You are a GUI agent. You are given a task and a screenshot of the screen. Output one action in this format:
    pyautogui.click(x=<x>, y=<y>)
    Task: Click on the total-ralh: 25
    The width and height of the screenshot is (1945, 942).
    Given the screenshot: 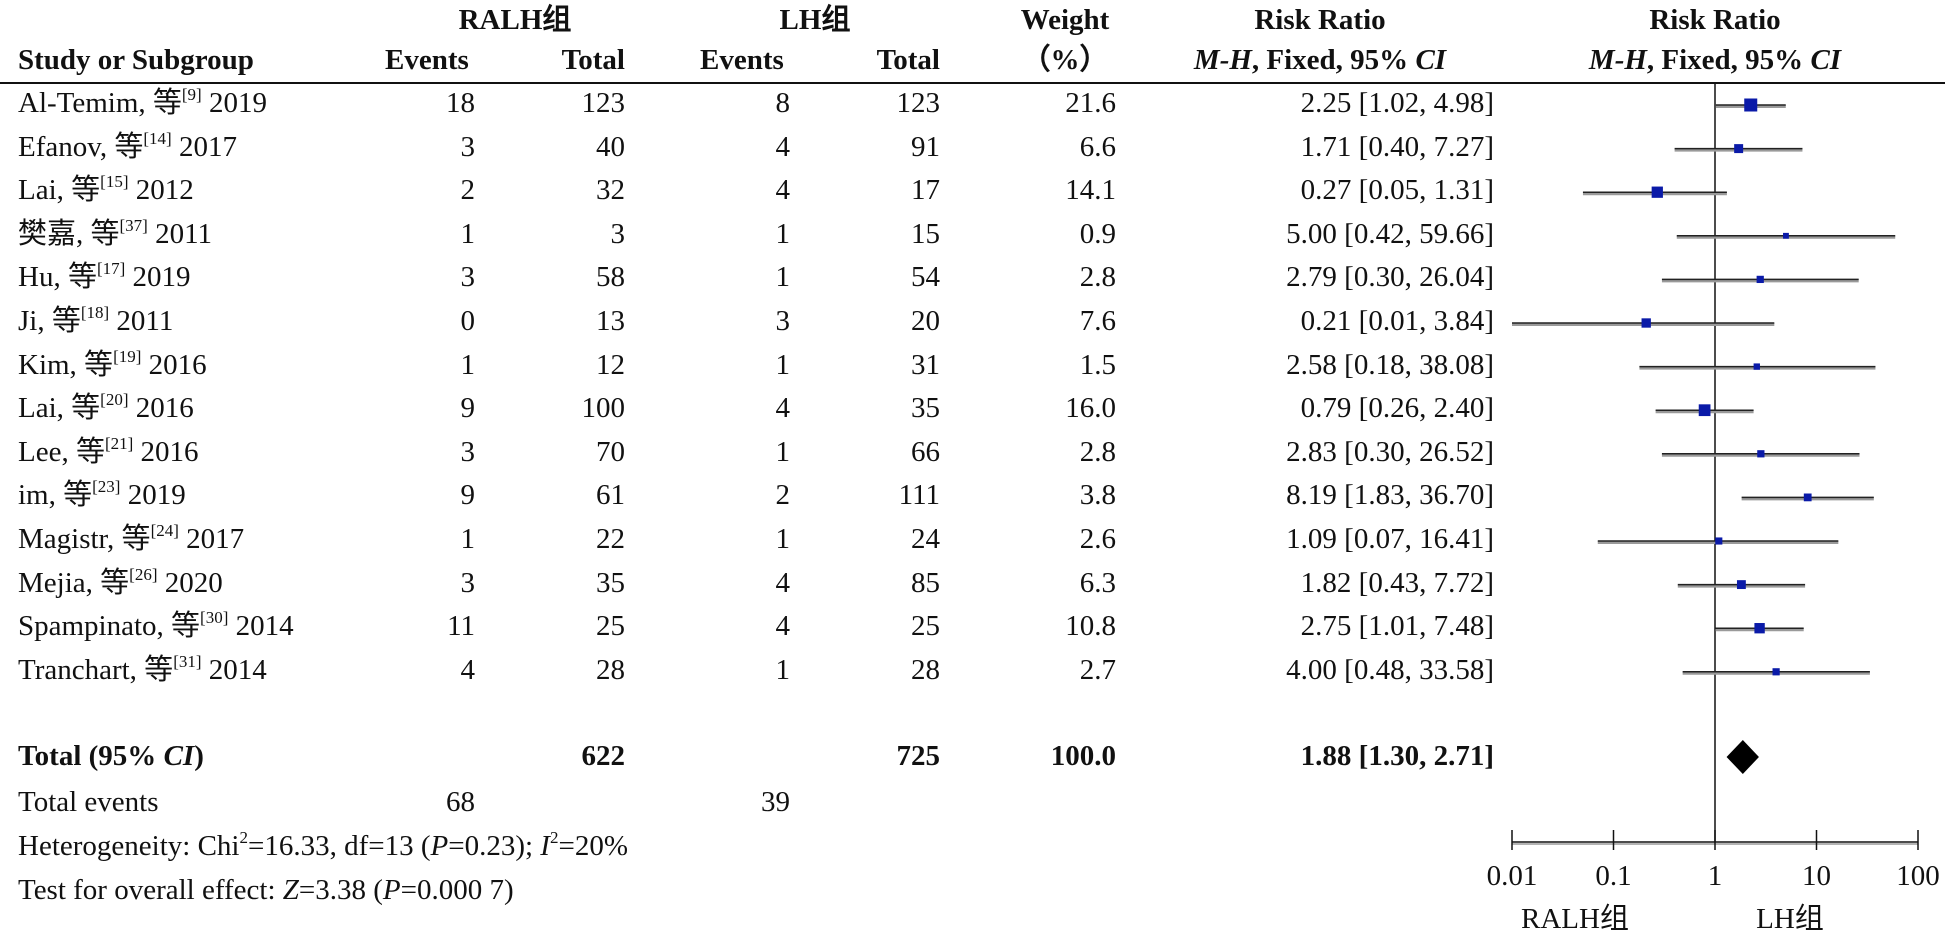 What is the action you would take?
    pyautogui.click(x=610, y=626)
    